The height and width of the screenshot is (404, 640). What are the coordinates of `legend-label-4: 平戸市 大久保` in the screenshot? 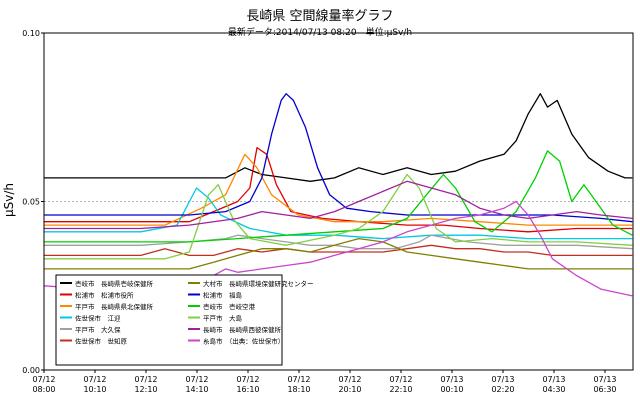 It's located at (98, 329).